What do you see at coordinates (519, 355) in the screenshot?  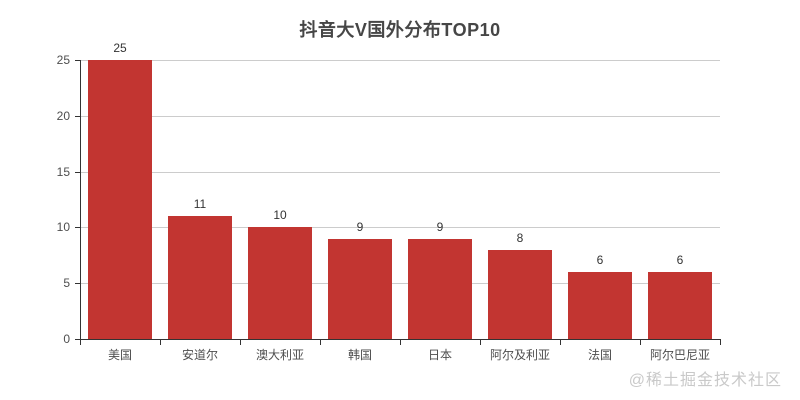 I see `x-axis-label: 阿尔及利亚` at bounding box center [519, 355].